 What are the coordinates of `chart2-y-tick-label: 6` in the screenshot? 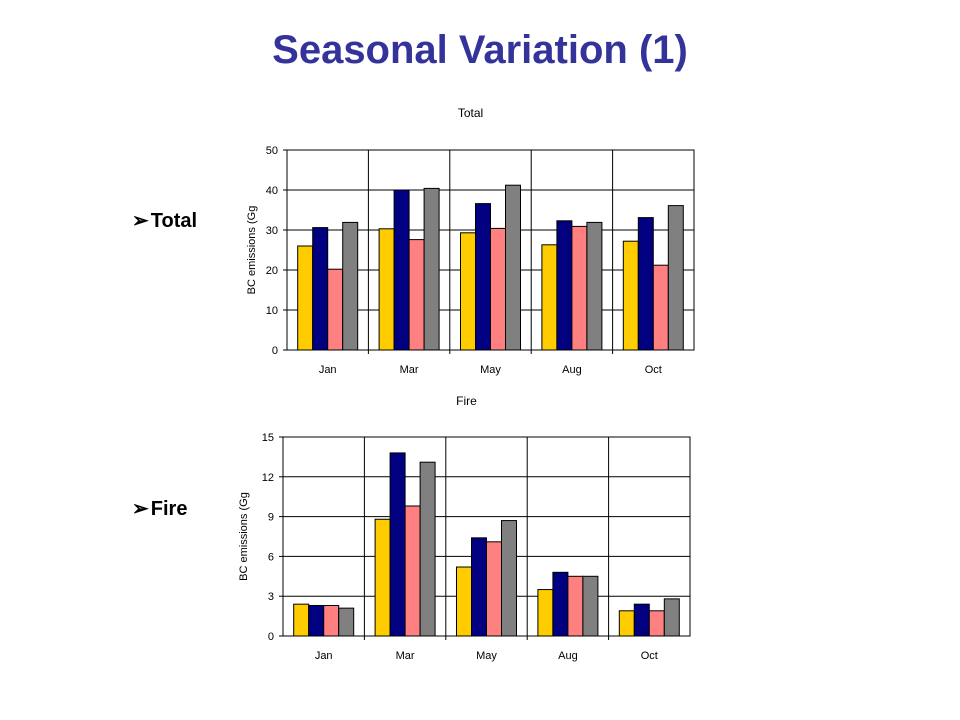 It's located at (271, 557).